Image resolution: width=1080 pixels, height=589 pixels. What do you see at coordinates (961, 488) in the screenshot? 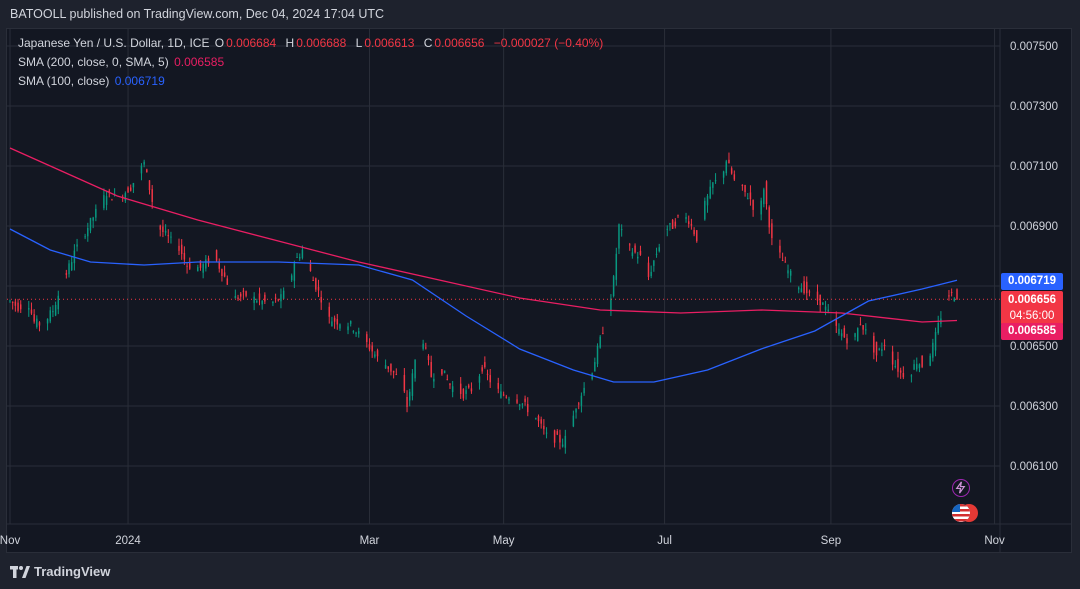
I see `lightning-icon` at bounding box center [961, 488].